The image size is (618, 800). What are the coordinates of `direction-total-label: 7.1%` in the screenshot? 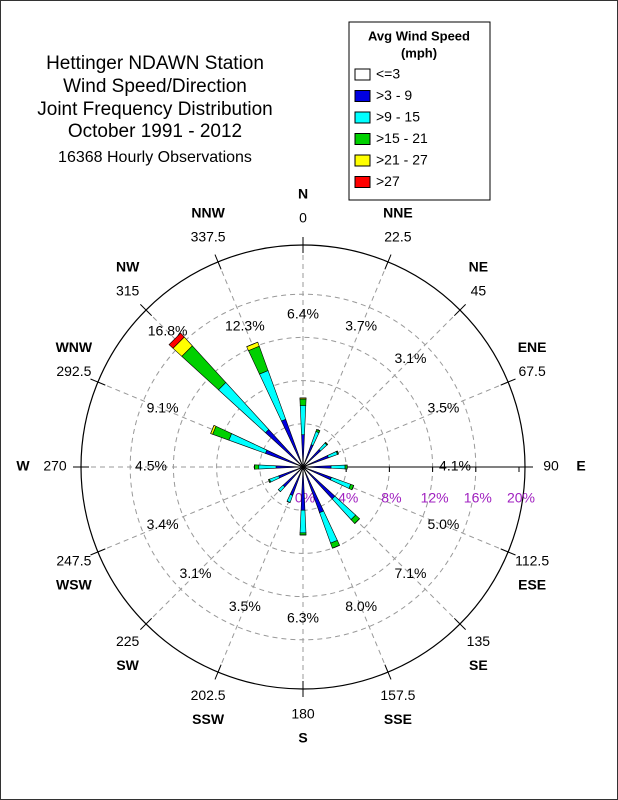 It's located at (411, 573).